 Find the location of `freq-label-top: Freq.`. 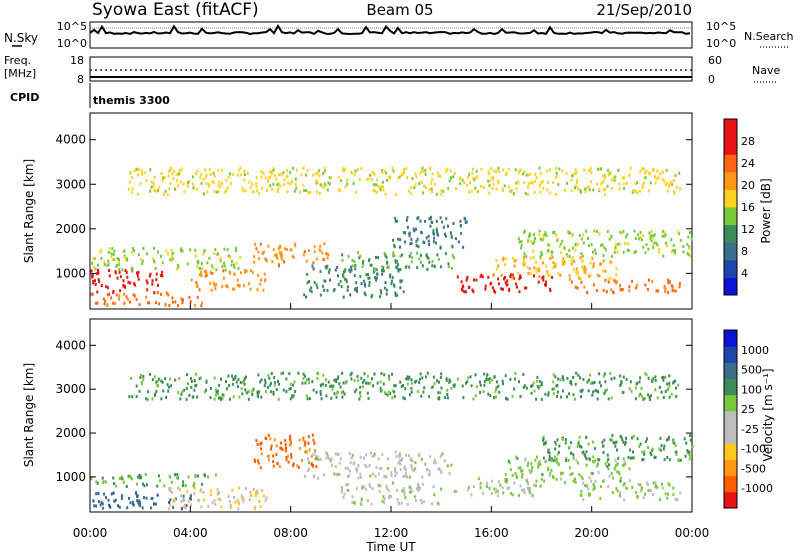

freq-label-top: Freq. is located at coordinates (17, 60).